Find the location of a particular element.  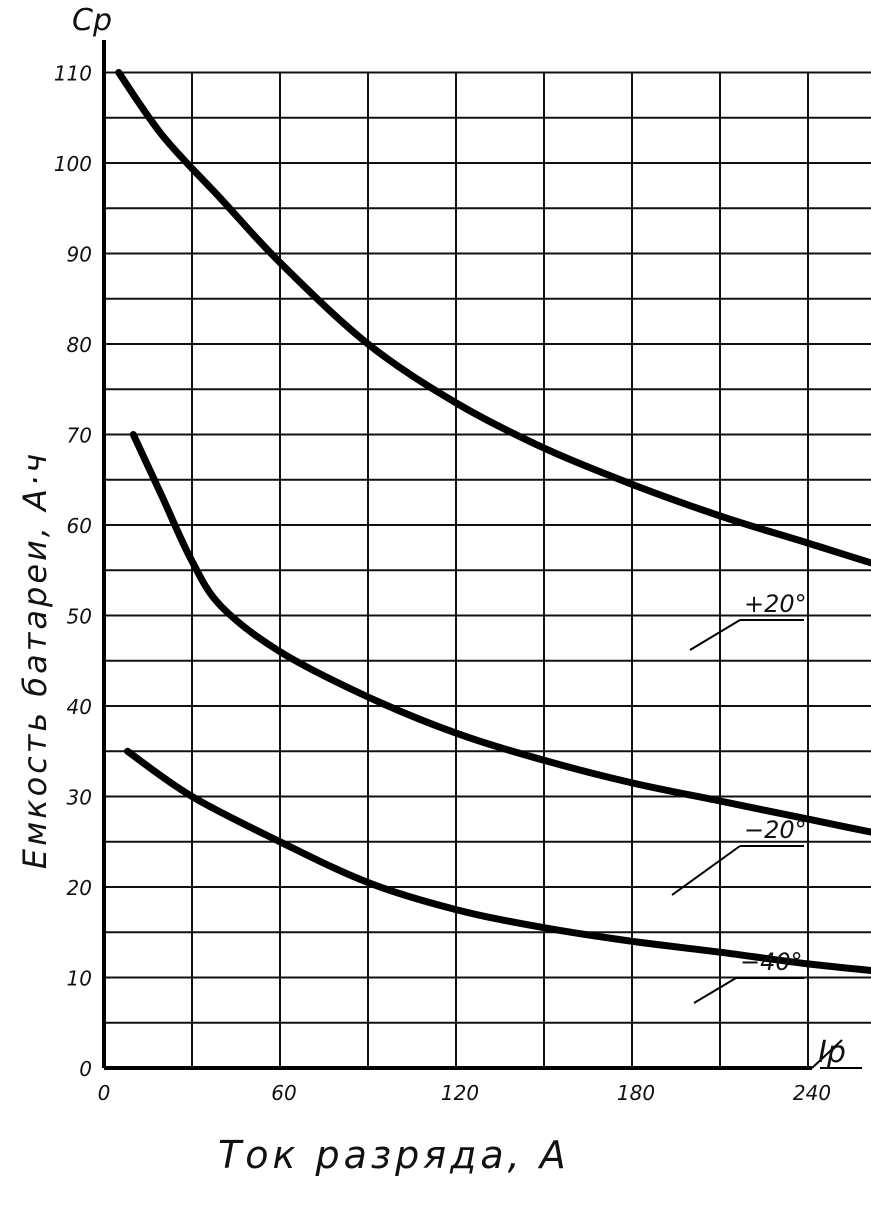

y-tick-label: 10 is located at coordinates (79, 979).